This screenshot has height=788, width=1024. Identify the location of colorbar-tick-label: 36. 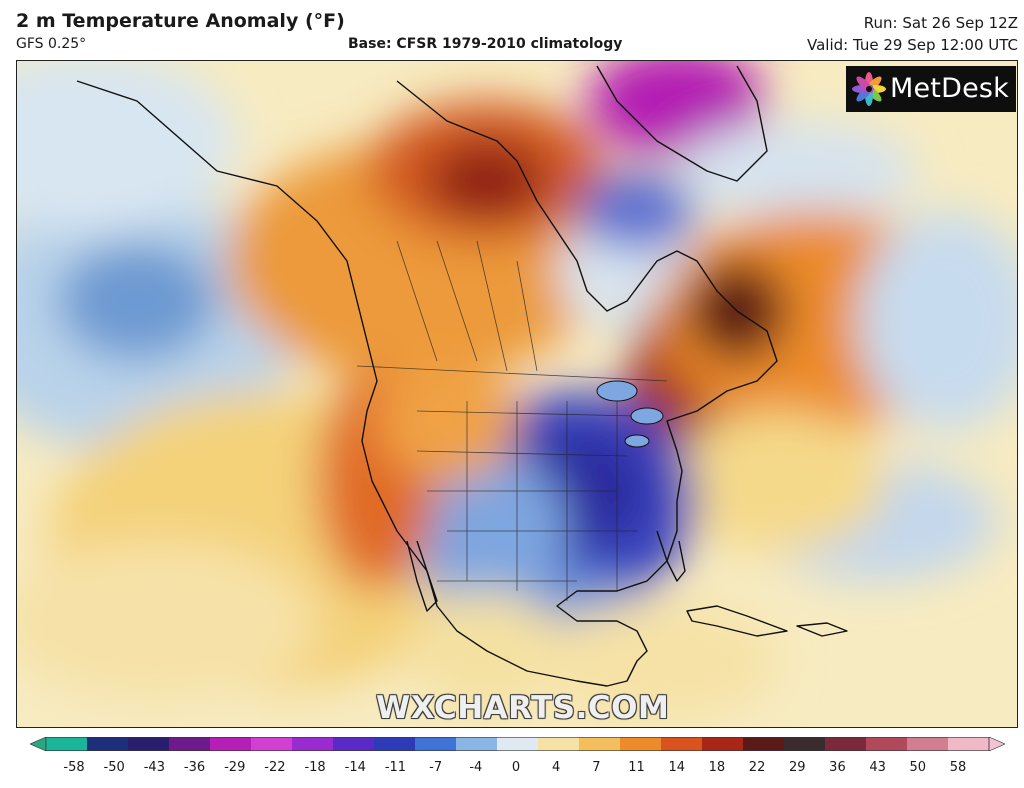
(837, 767).